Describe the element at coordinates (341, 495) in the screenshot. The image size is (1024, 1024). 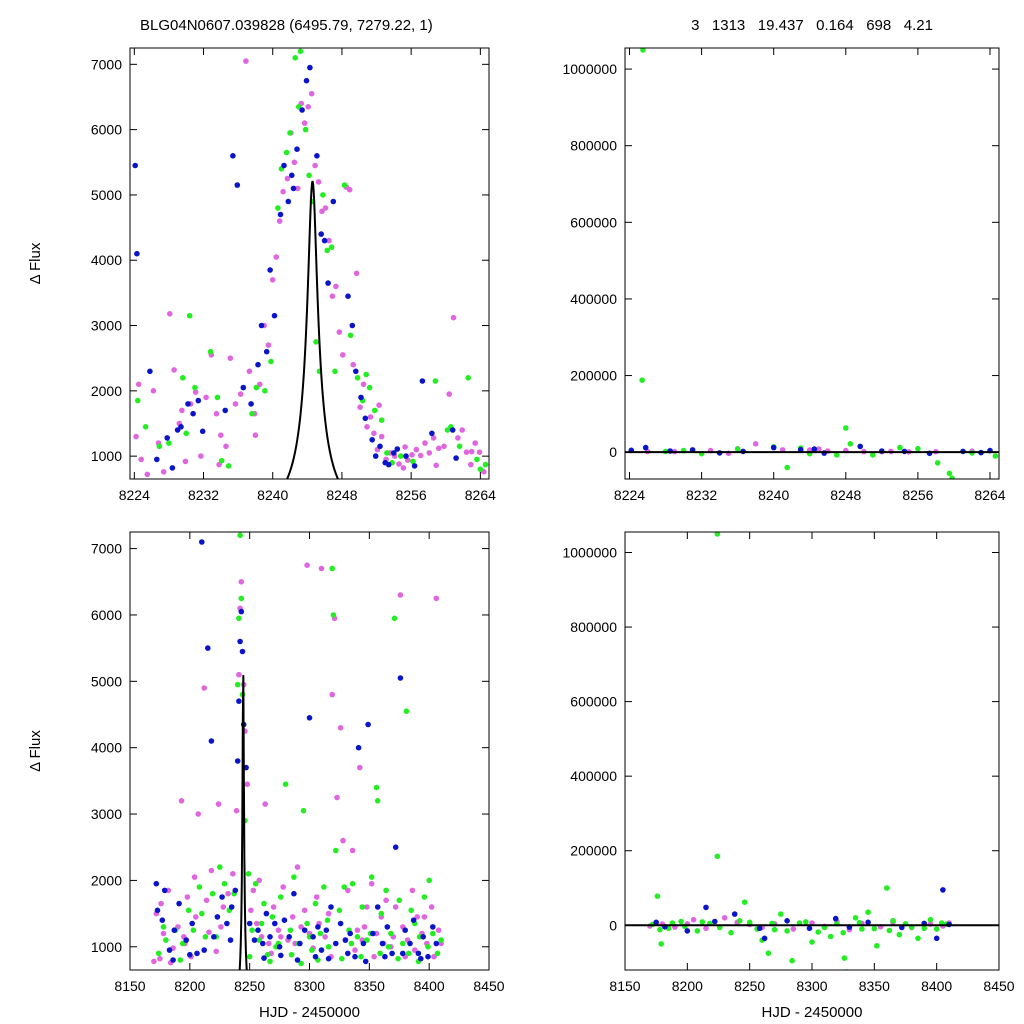
I see `x-tick-label: 8248` at that location.